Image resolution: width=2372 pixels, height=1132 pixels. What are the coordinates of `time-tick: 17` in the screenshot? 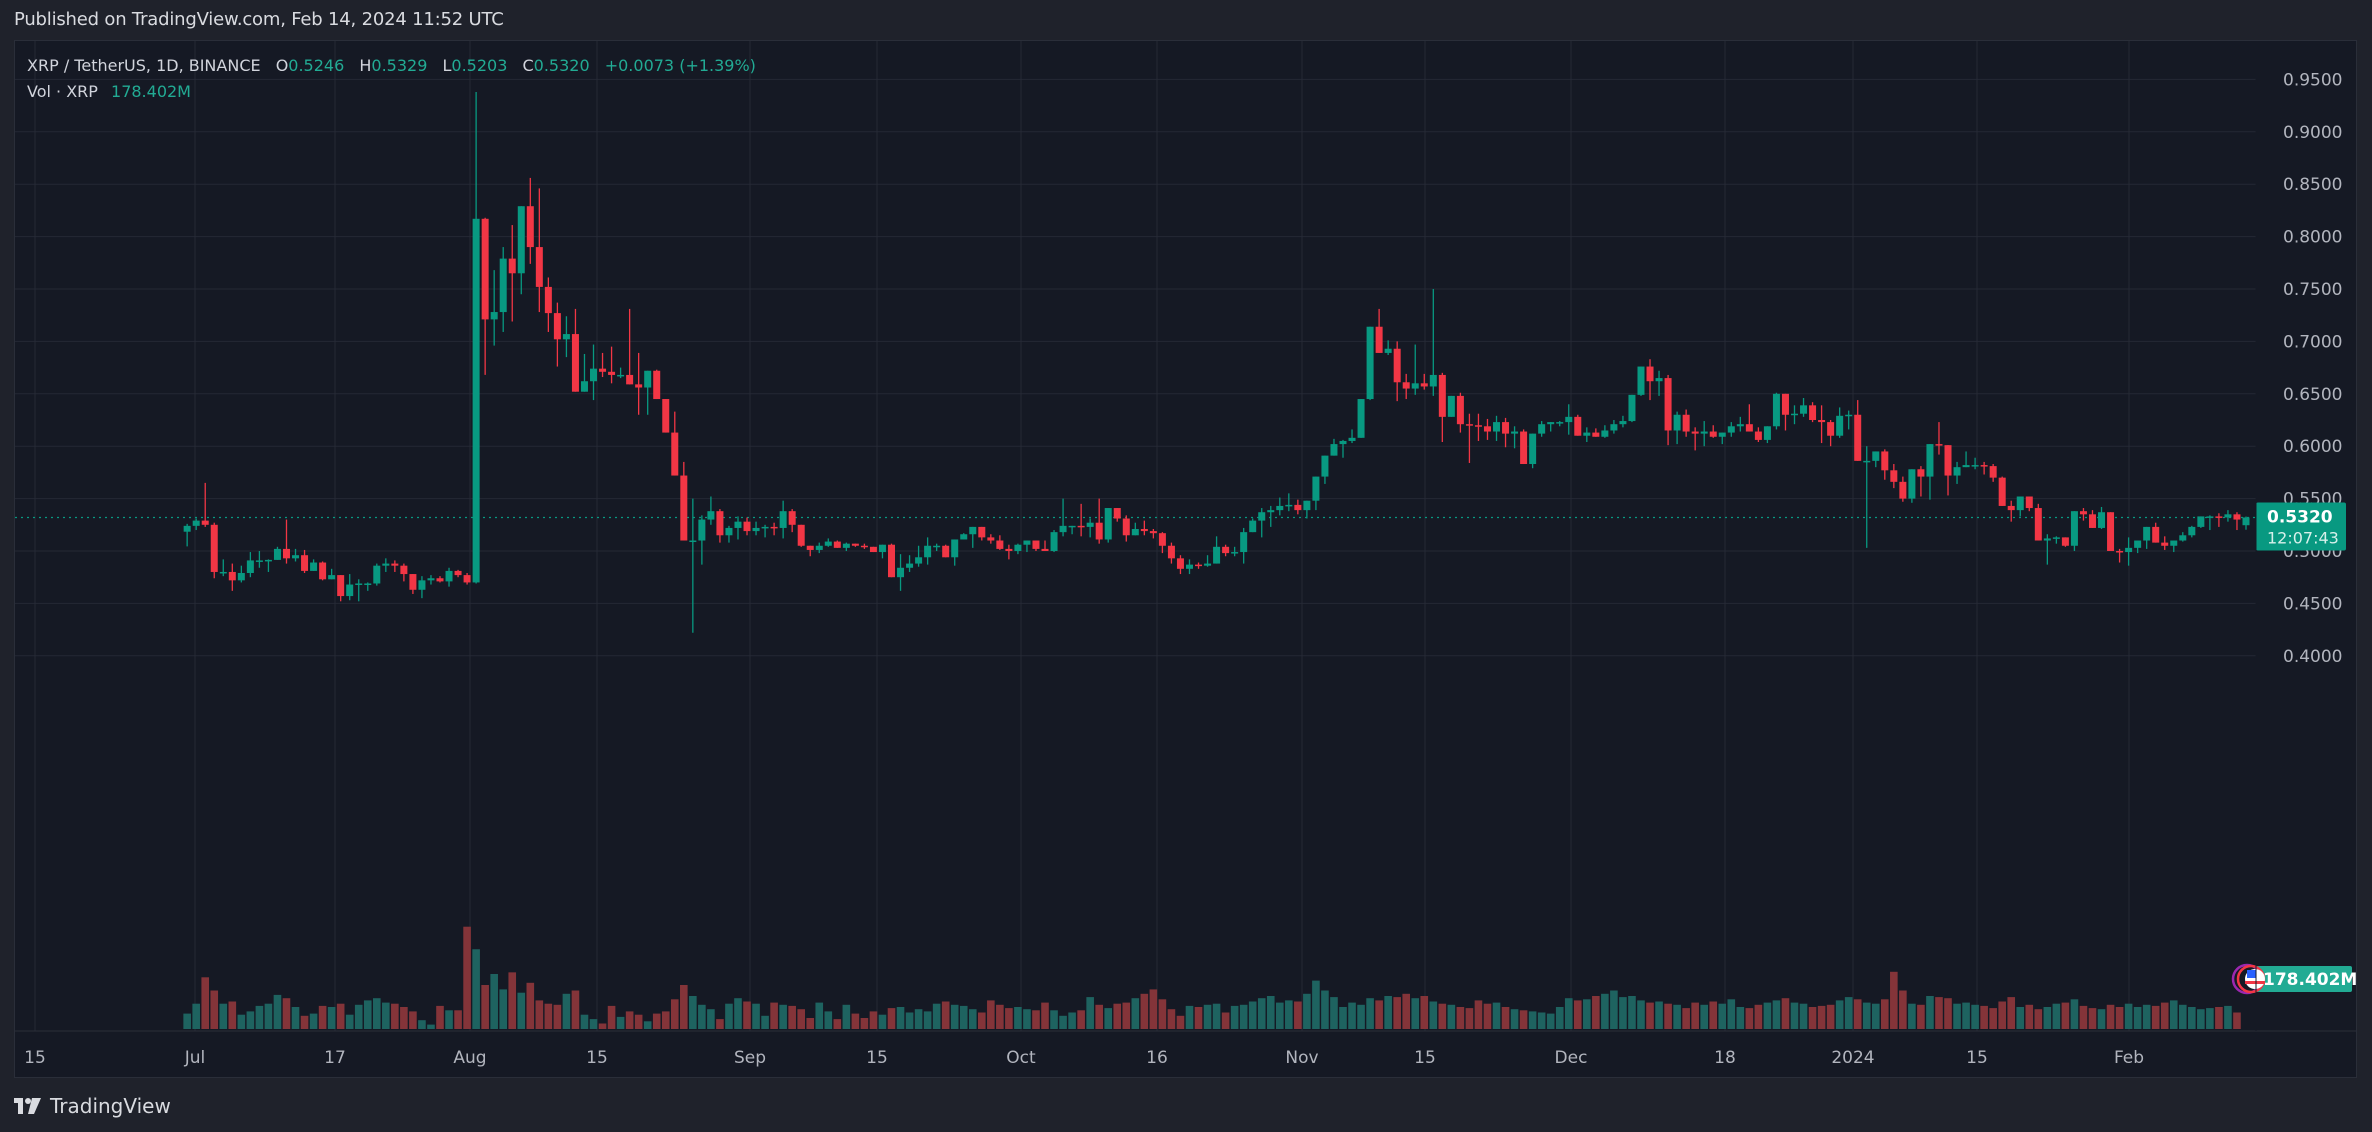 It's located at (335, 1058).